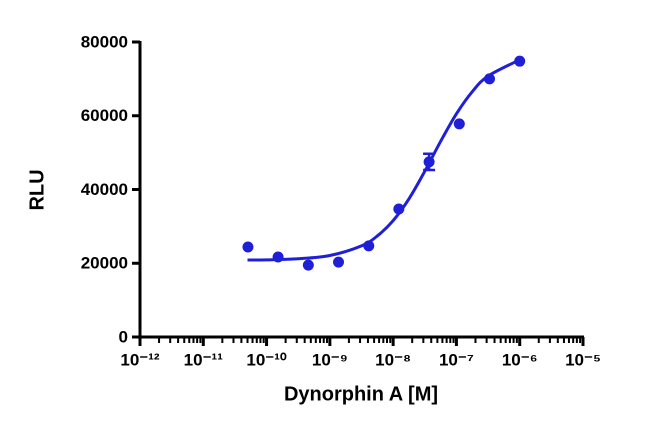 The image size is (650, 431). Describe the element at coordinates (204, 359) in the screenshot. I see `x-tick-label: 10⁻¹¹` at that location.